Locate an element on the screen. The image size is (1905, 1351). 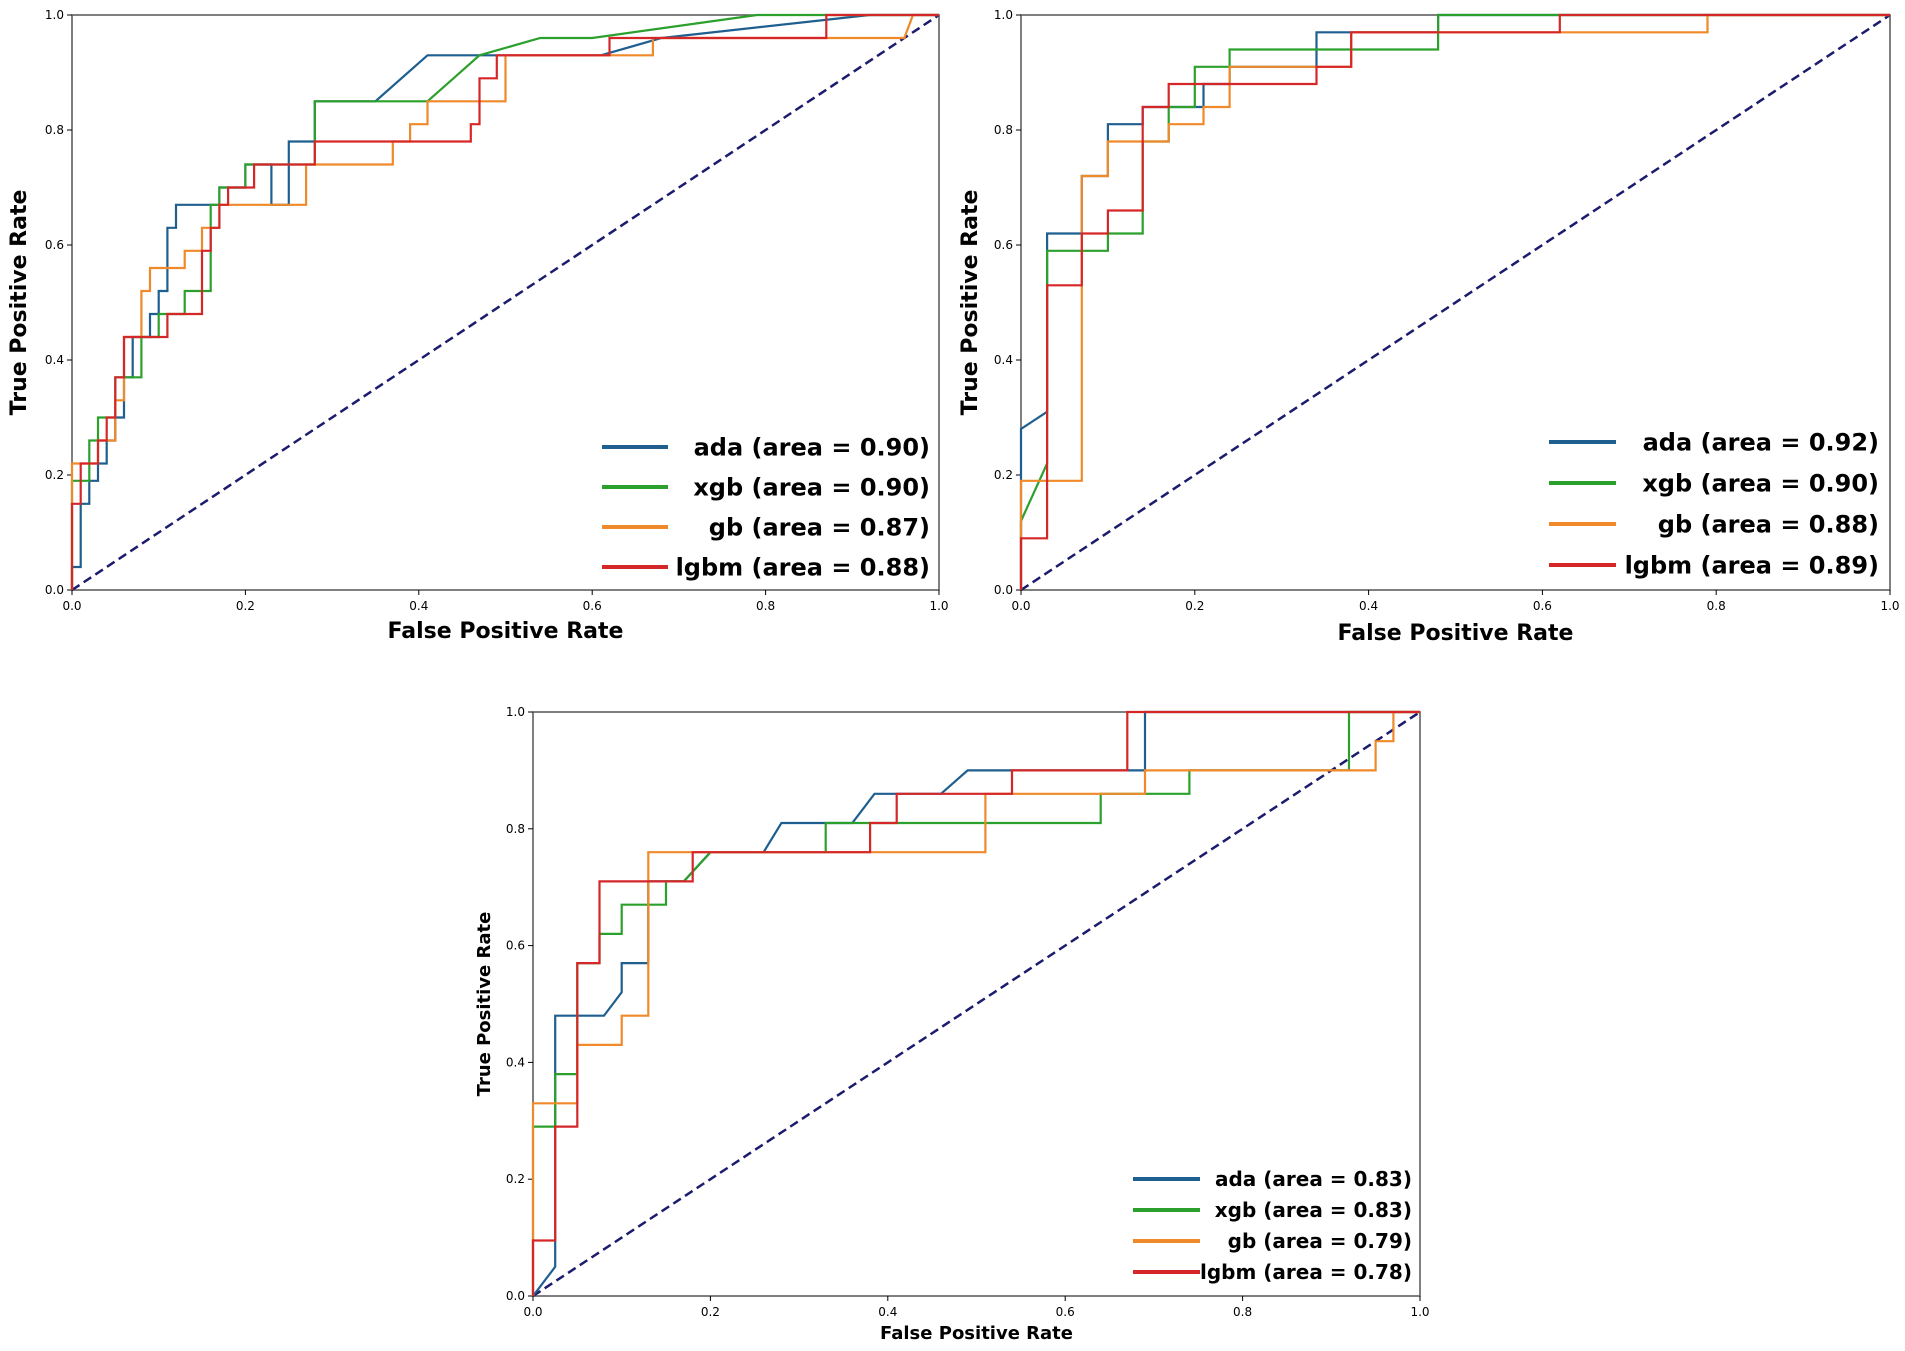
legend-label-ada: ada (area = 0.90) is located at coordinates (812, 447).